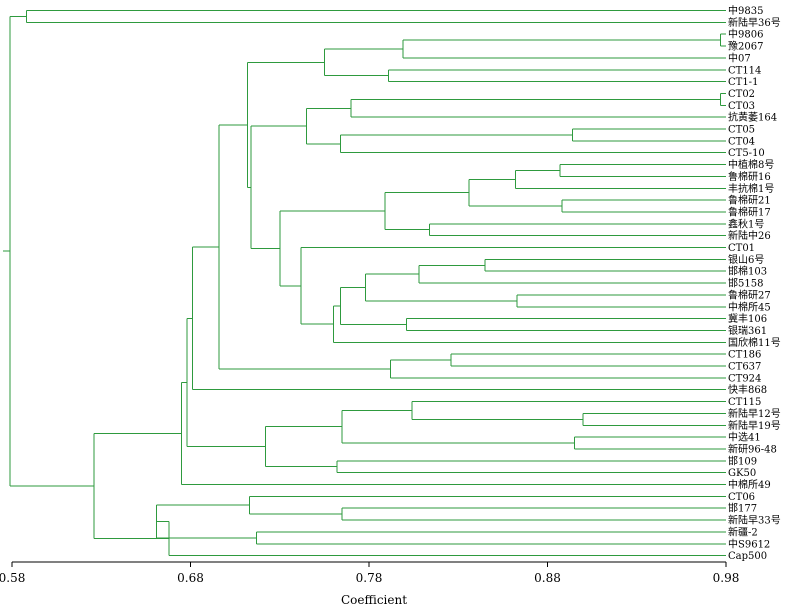 Image resolution: width=800 pixels, height=612 pixels. What do you see at coordinates (747, 330) in the screenshot?
I see `leaf-label: 银瑞361` at bounding box center [747, 330].